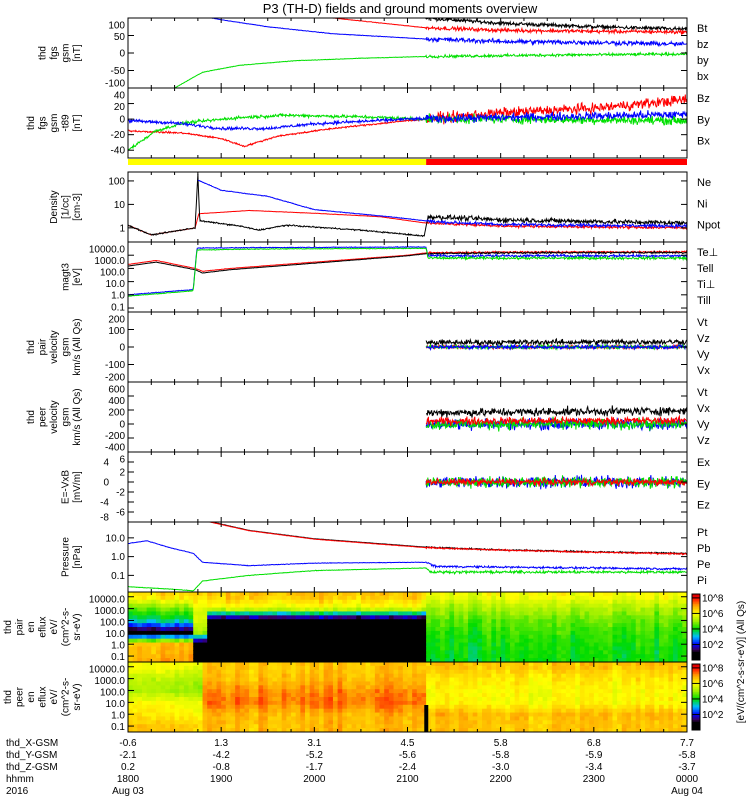 This screenshot has height=800, width=750. Describe the element at coordinates (407, 579) in the screenshot. I see `series-line-Pe` at that location.